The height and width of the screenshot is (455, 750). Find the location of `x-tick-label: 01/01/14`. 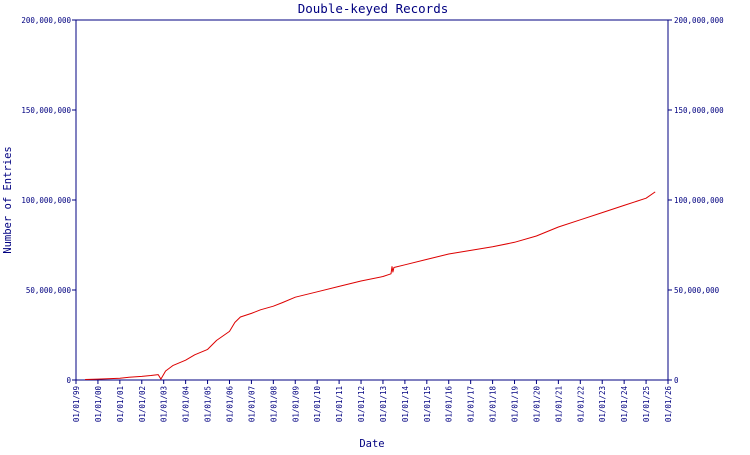

x-tick-label: 01/01/14 is located at coordinates (405, 404).